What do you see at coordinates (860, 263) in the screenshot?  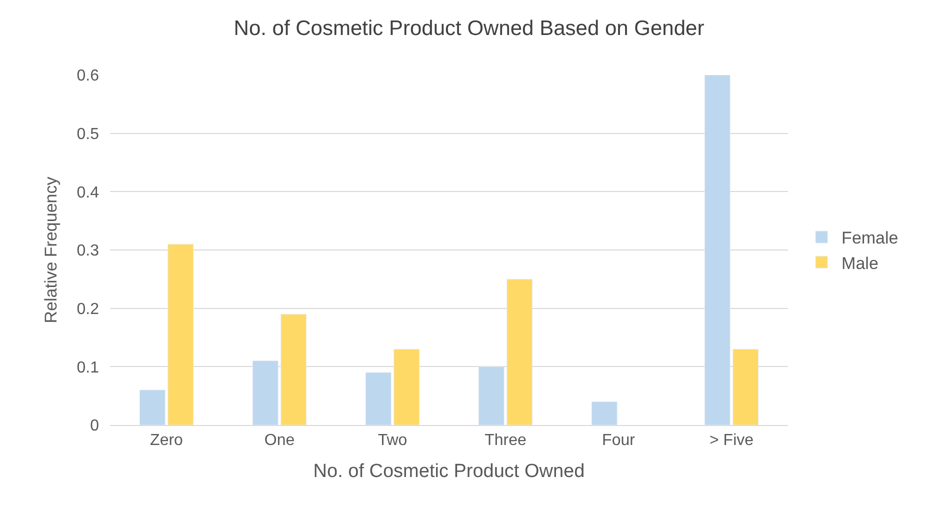 I see `legend-label: Male` at bounding box center [860, 263].